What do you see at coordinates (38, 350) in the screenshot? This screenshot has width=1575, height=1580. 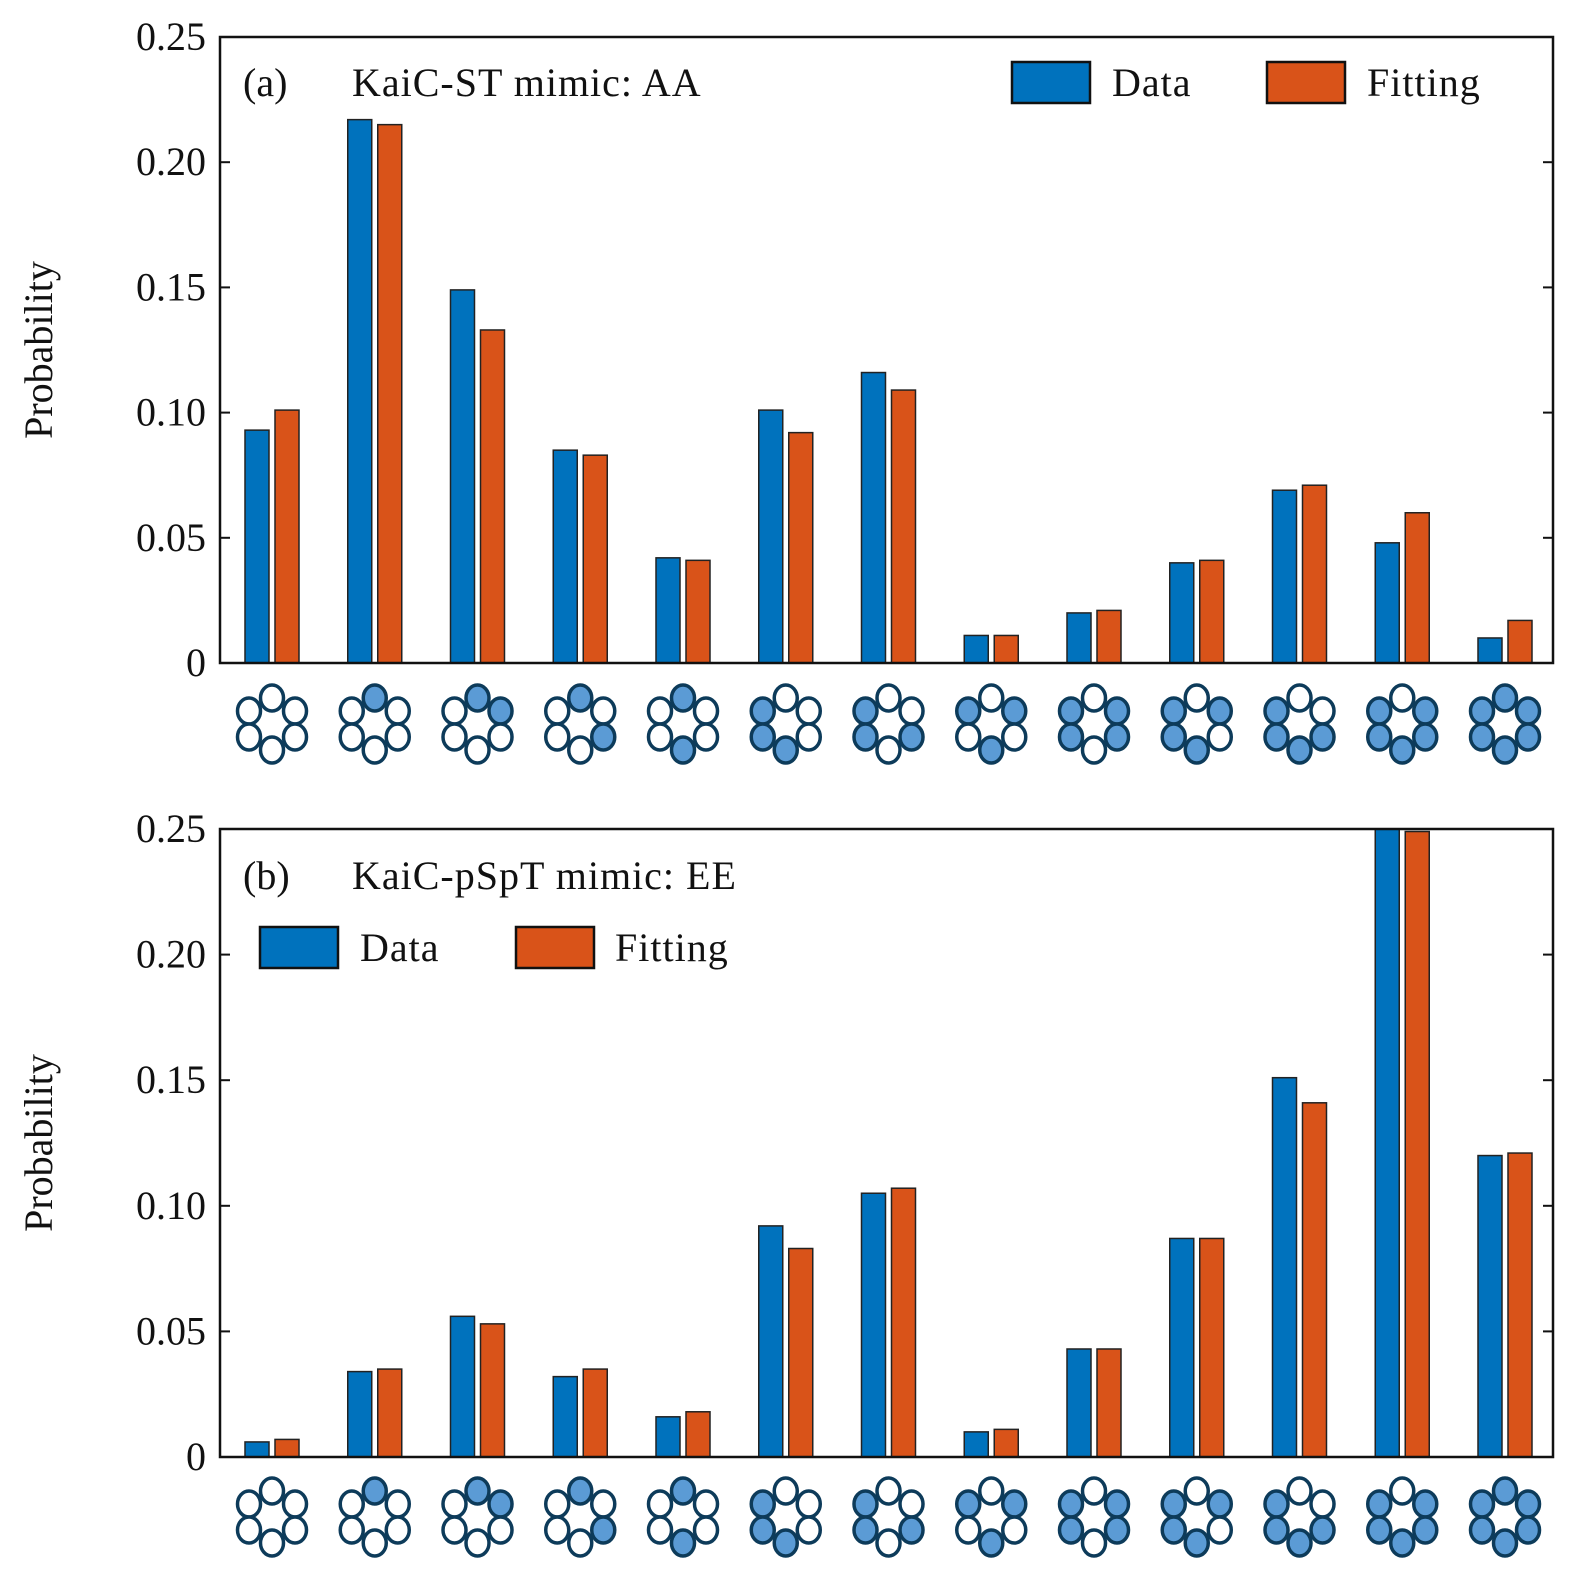 I see `y-axis-label: Probability` at bounding box center [38, 350].